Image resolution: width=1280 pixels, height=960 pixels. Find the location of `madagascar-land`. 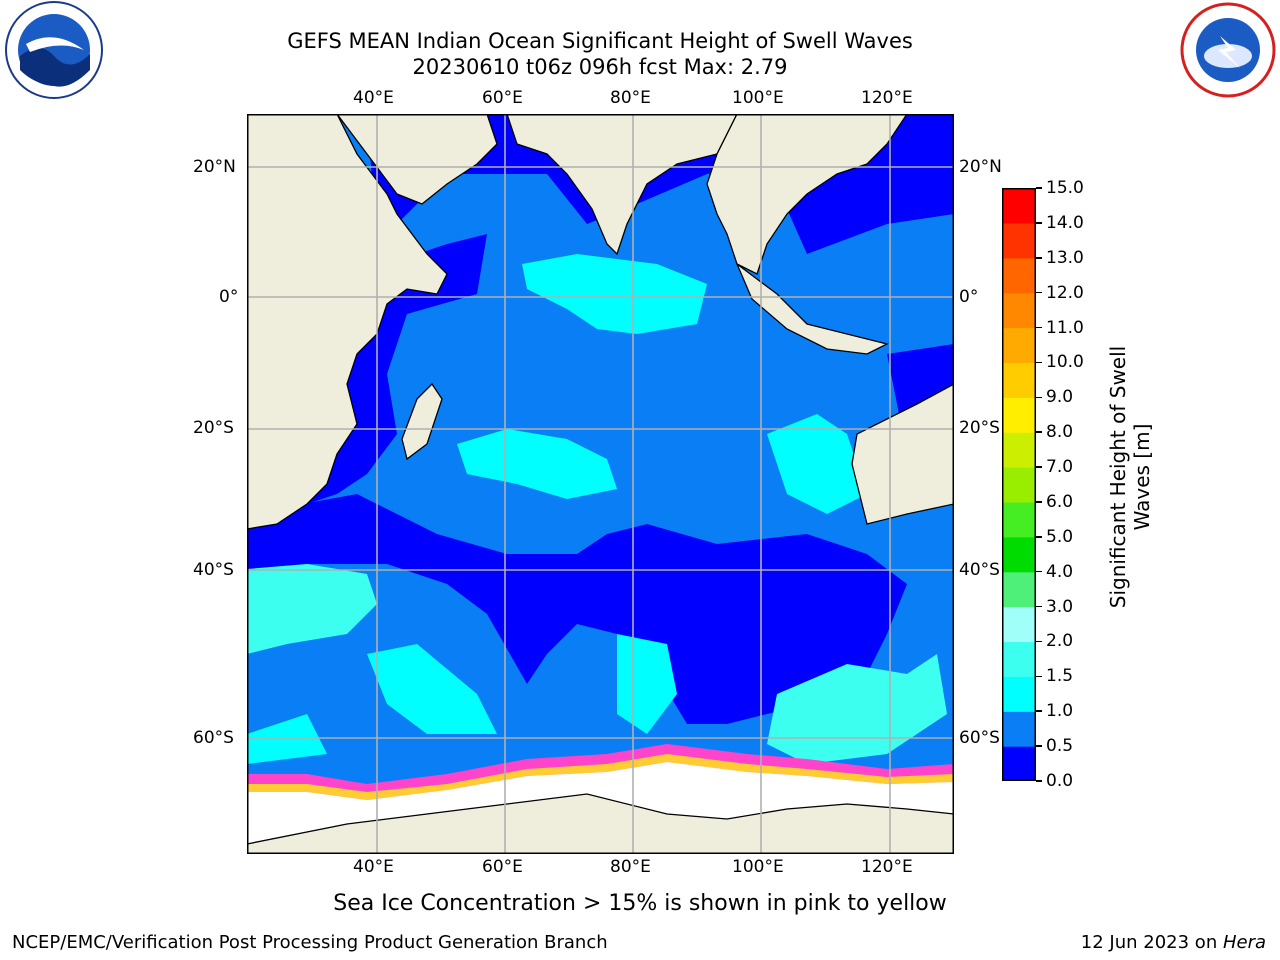

madagascar-land is located at coordinates (422, 421).